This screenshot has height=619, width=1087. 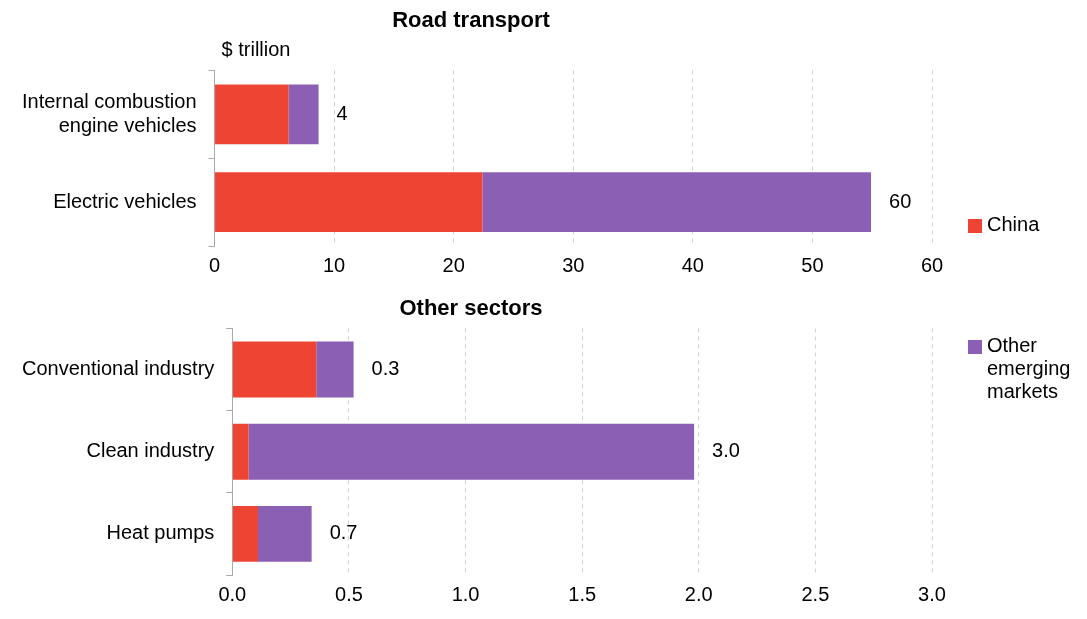 I want to click on x-tick-label: 3.0, so click(x=932, y=593).